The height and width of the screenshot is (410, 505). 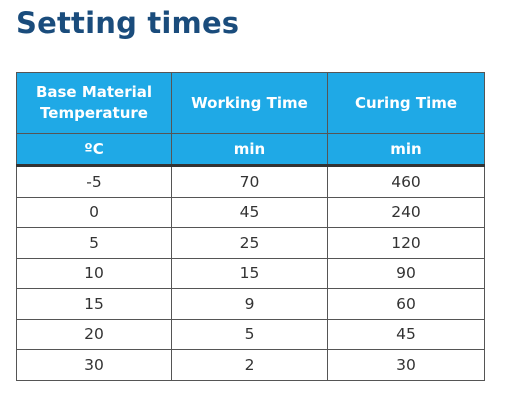 What do you see at coordinates (94, 212) in the screenshot?
I see `cell-temperature: 0` at bounding box center [94, 212].